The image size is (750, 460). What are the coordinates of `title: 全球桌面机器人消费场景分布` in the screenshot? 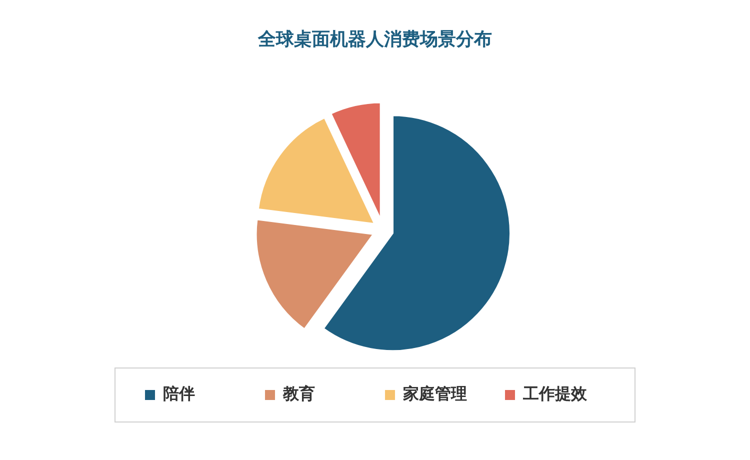 It's located at (375, 38).